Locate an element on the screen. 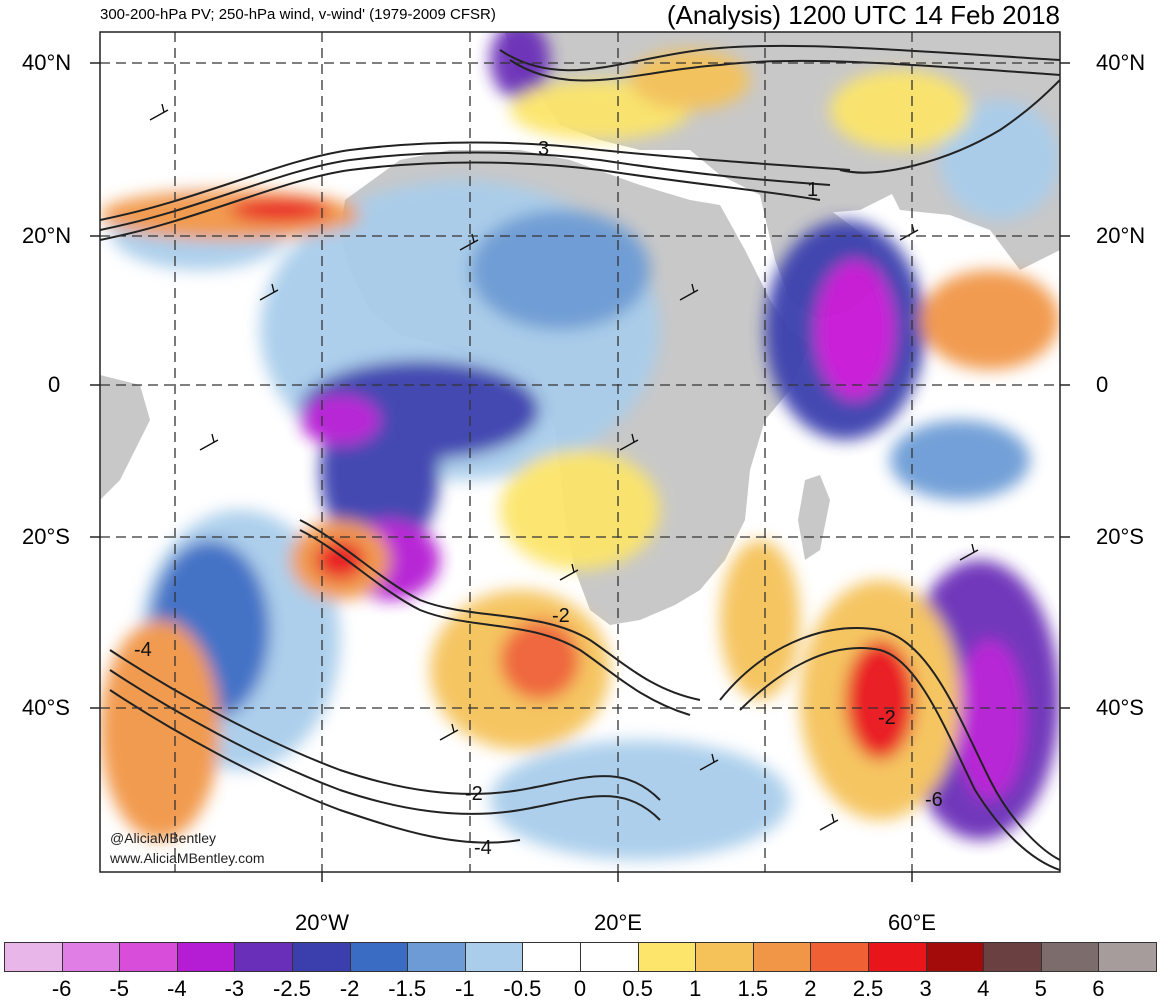 This screenshot has height=1002, width=1160. credit-url: www.AliciaMBentley.com is located at coordinates (187, 858).